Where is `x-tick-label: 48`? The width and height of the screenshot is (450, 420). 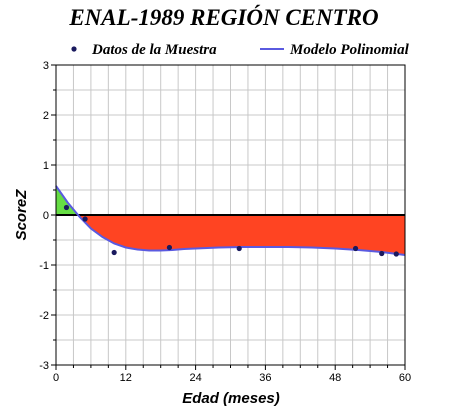
x-tick-label: 48 is located at coordinates (335, 378).